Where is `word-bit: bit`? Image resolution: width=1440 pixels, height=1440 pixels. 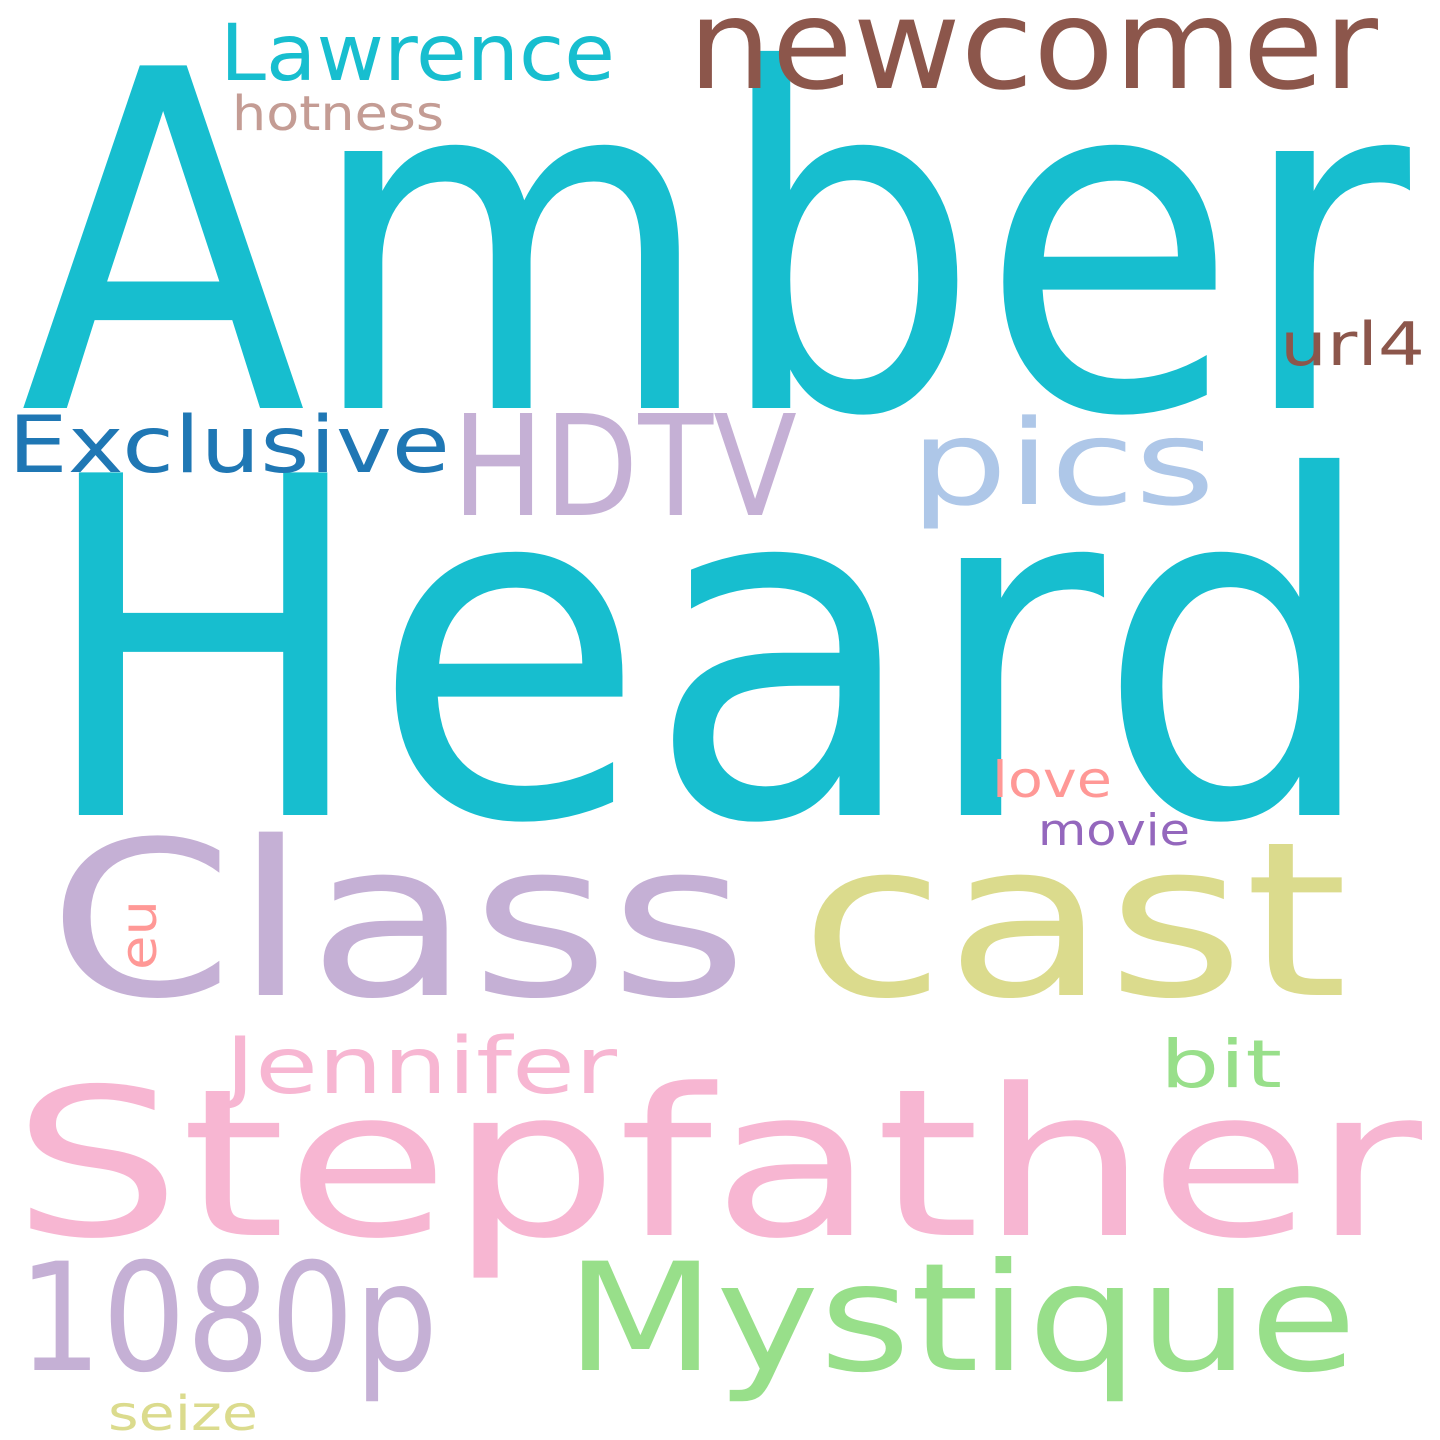 word-bit: bit is located at coordinates (1221, 1064).